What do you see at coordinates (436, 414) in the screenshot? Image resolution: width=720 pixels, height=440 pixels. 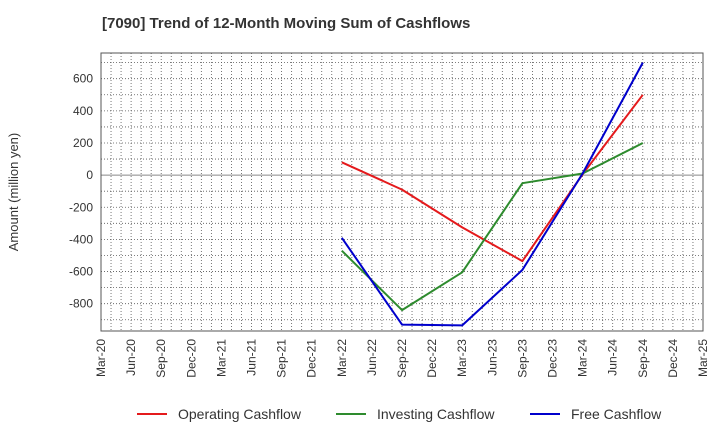 I see `investing-cashflow-legend-label: Investing Cashflow` at bounding box center [436, 414].